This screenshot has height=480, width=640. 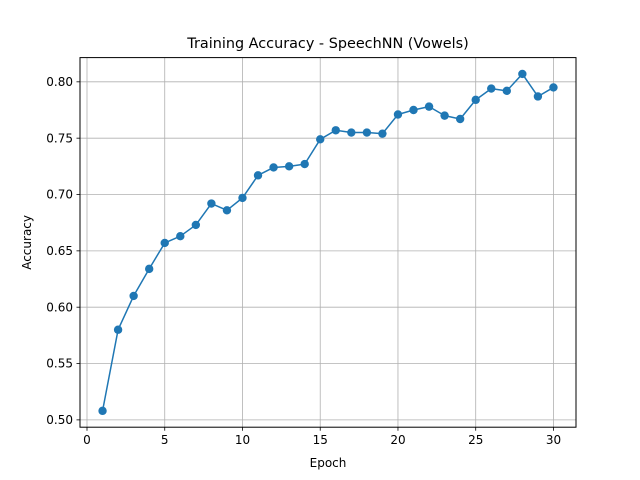 I want to click on x-tick-label: 30, so click(x=553, y=440).